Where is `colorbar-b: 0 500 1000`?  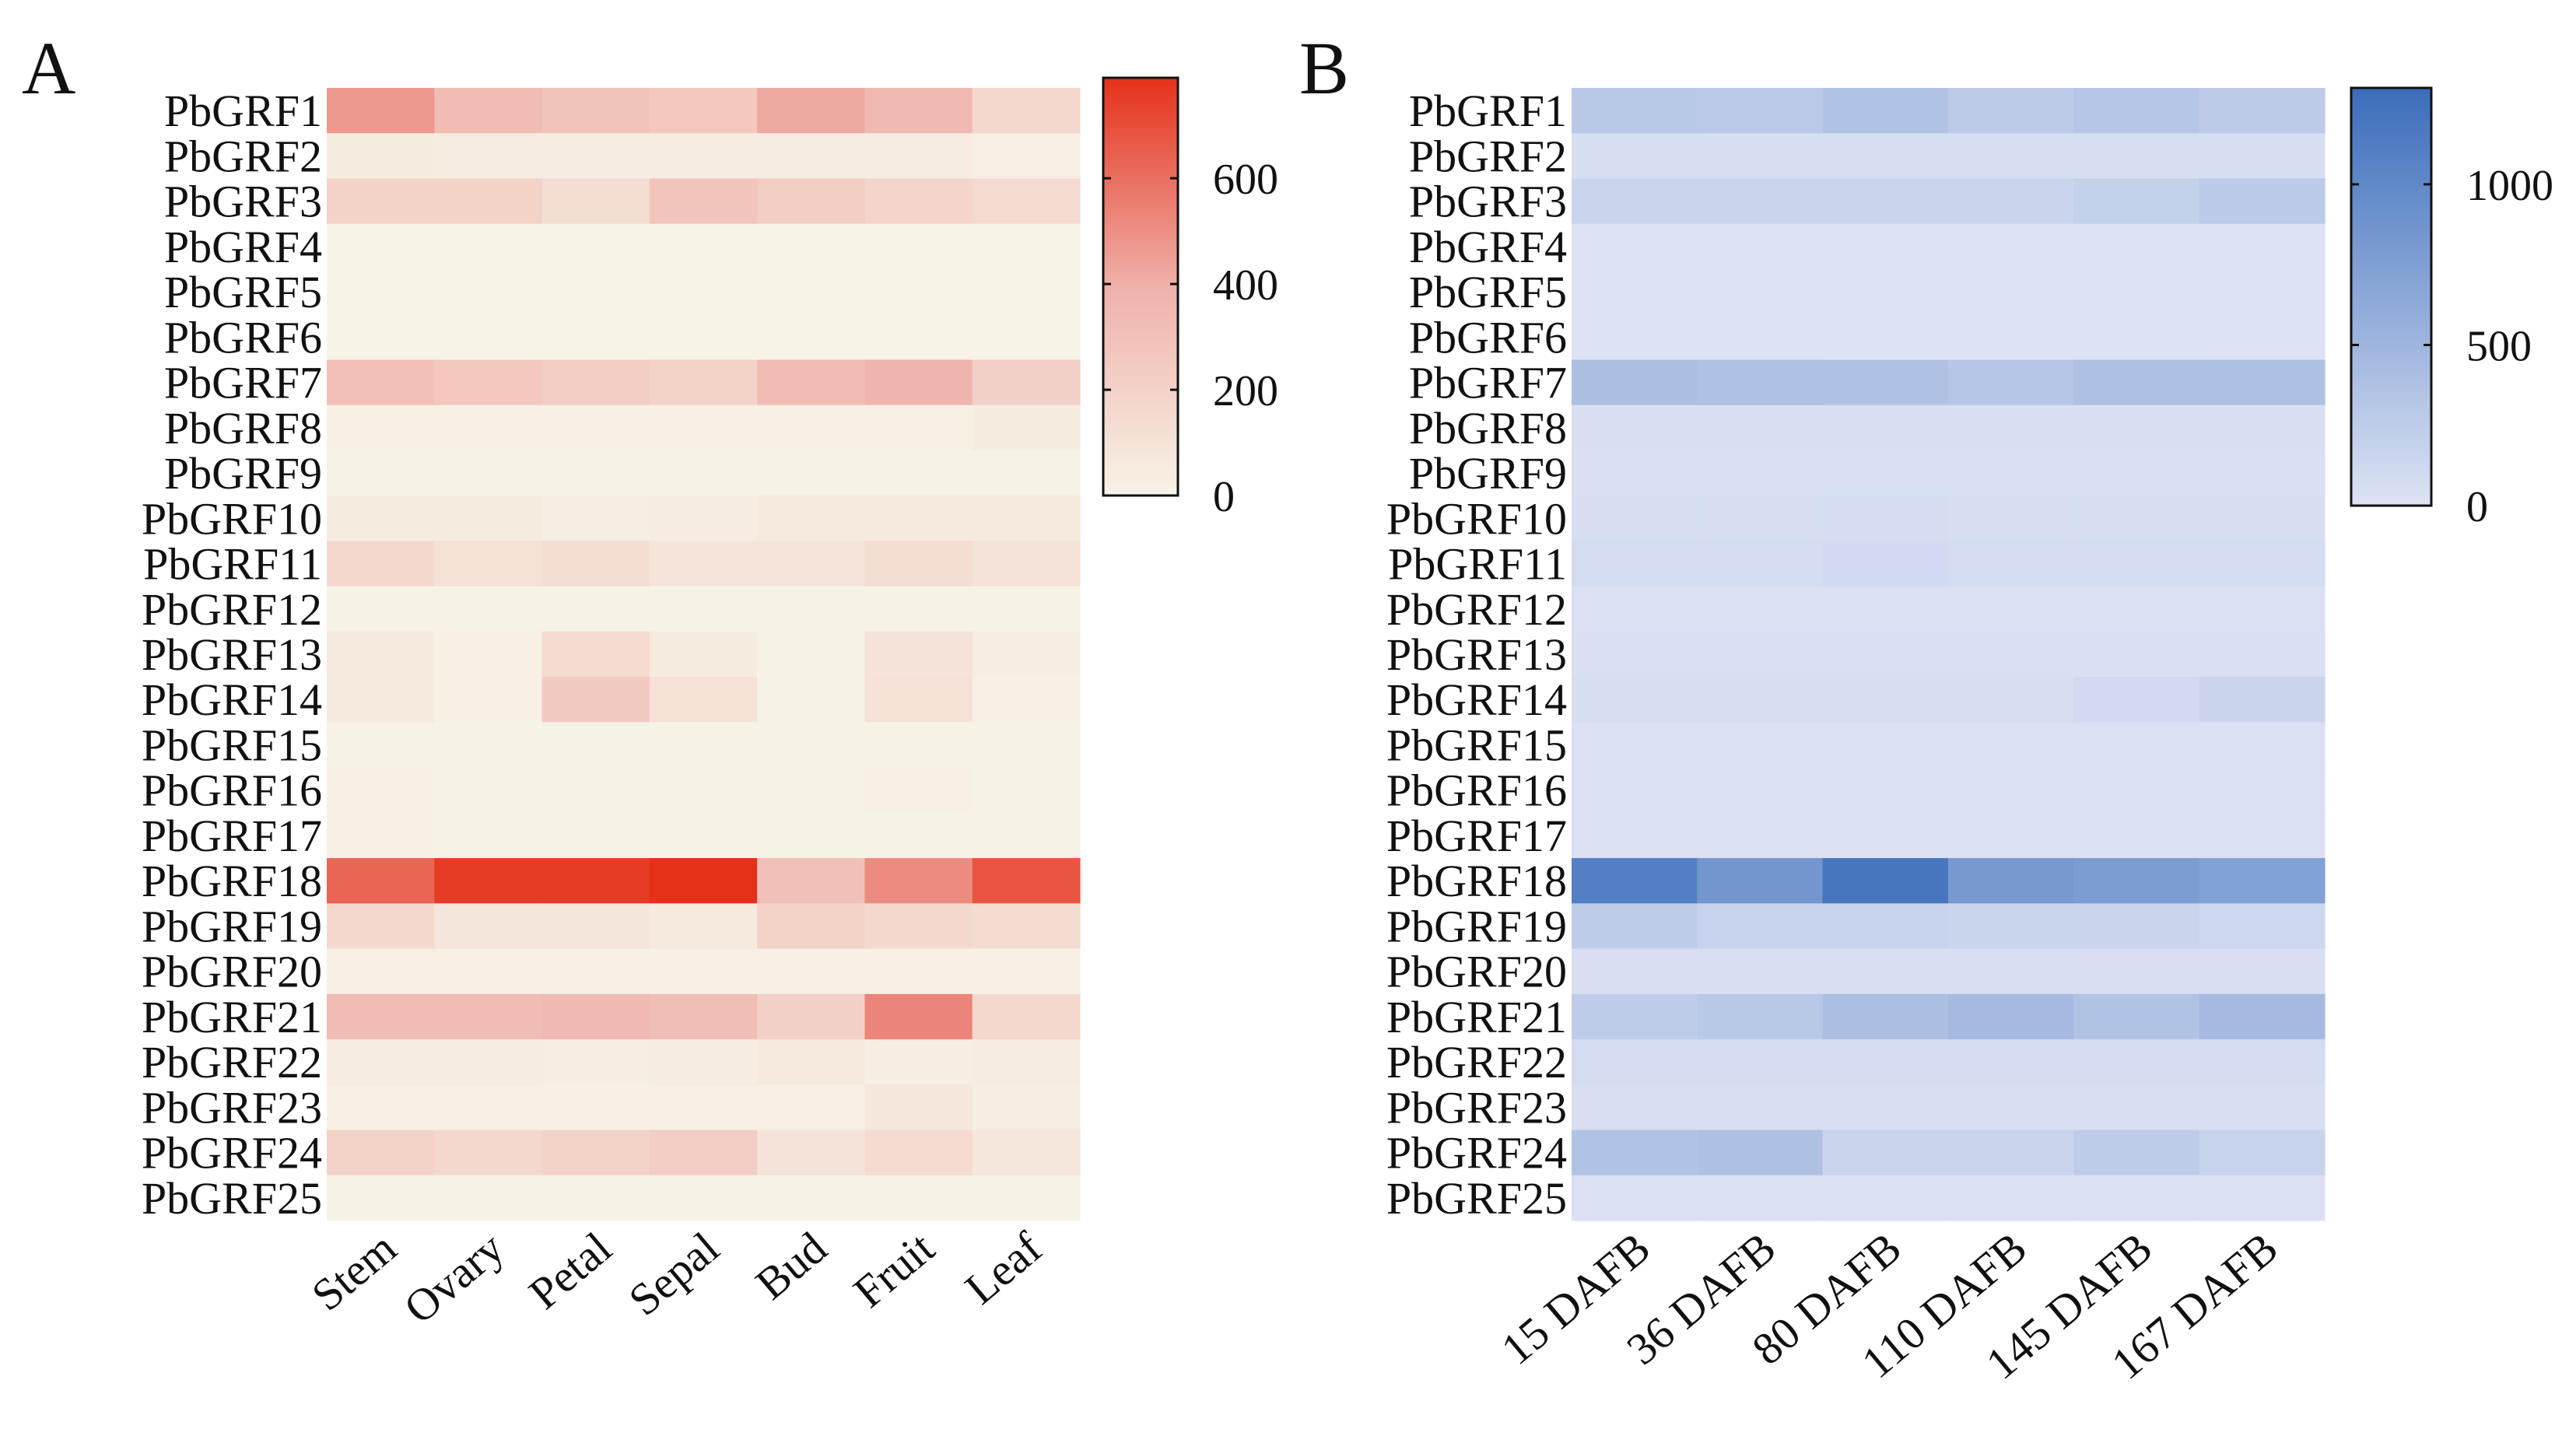
colorbar-b: 0 500 1000 is located at coordinates (2451, 308).